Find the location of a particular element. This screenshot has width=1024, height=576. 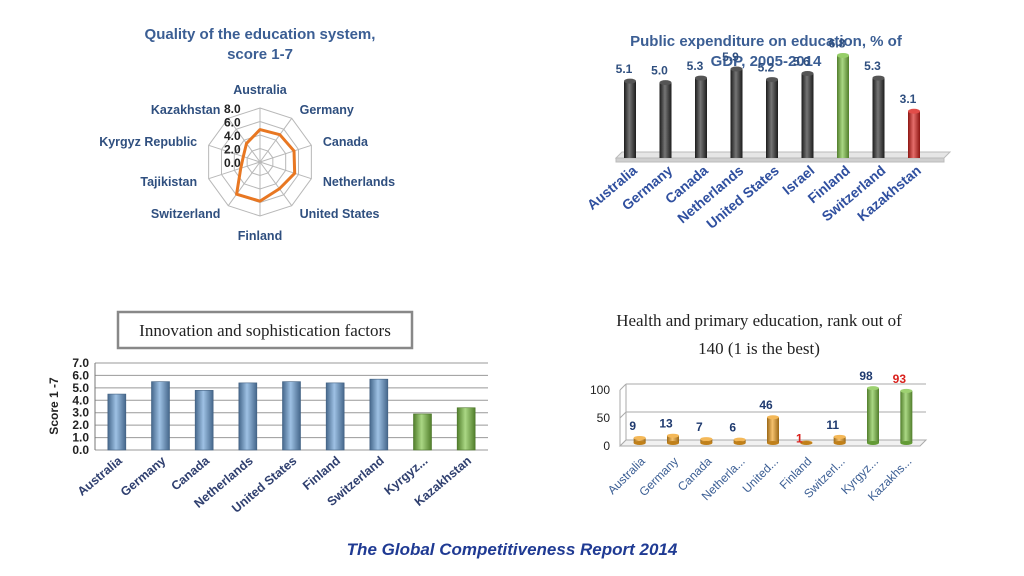

y-axis-label: Score 1 -7 is located at coordinates (54, 406).